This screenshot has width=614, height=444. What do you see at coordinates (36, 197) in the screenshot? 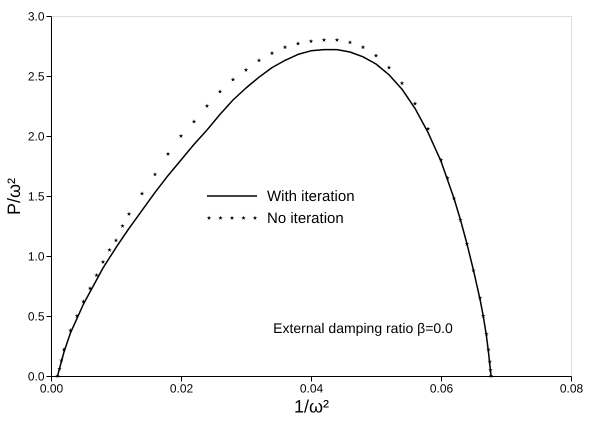
I see `y-tick-label: 1.5` at bounding box center [36, 197].